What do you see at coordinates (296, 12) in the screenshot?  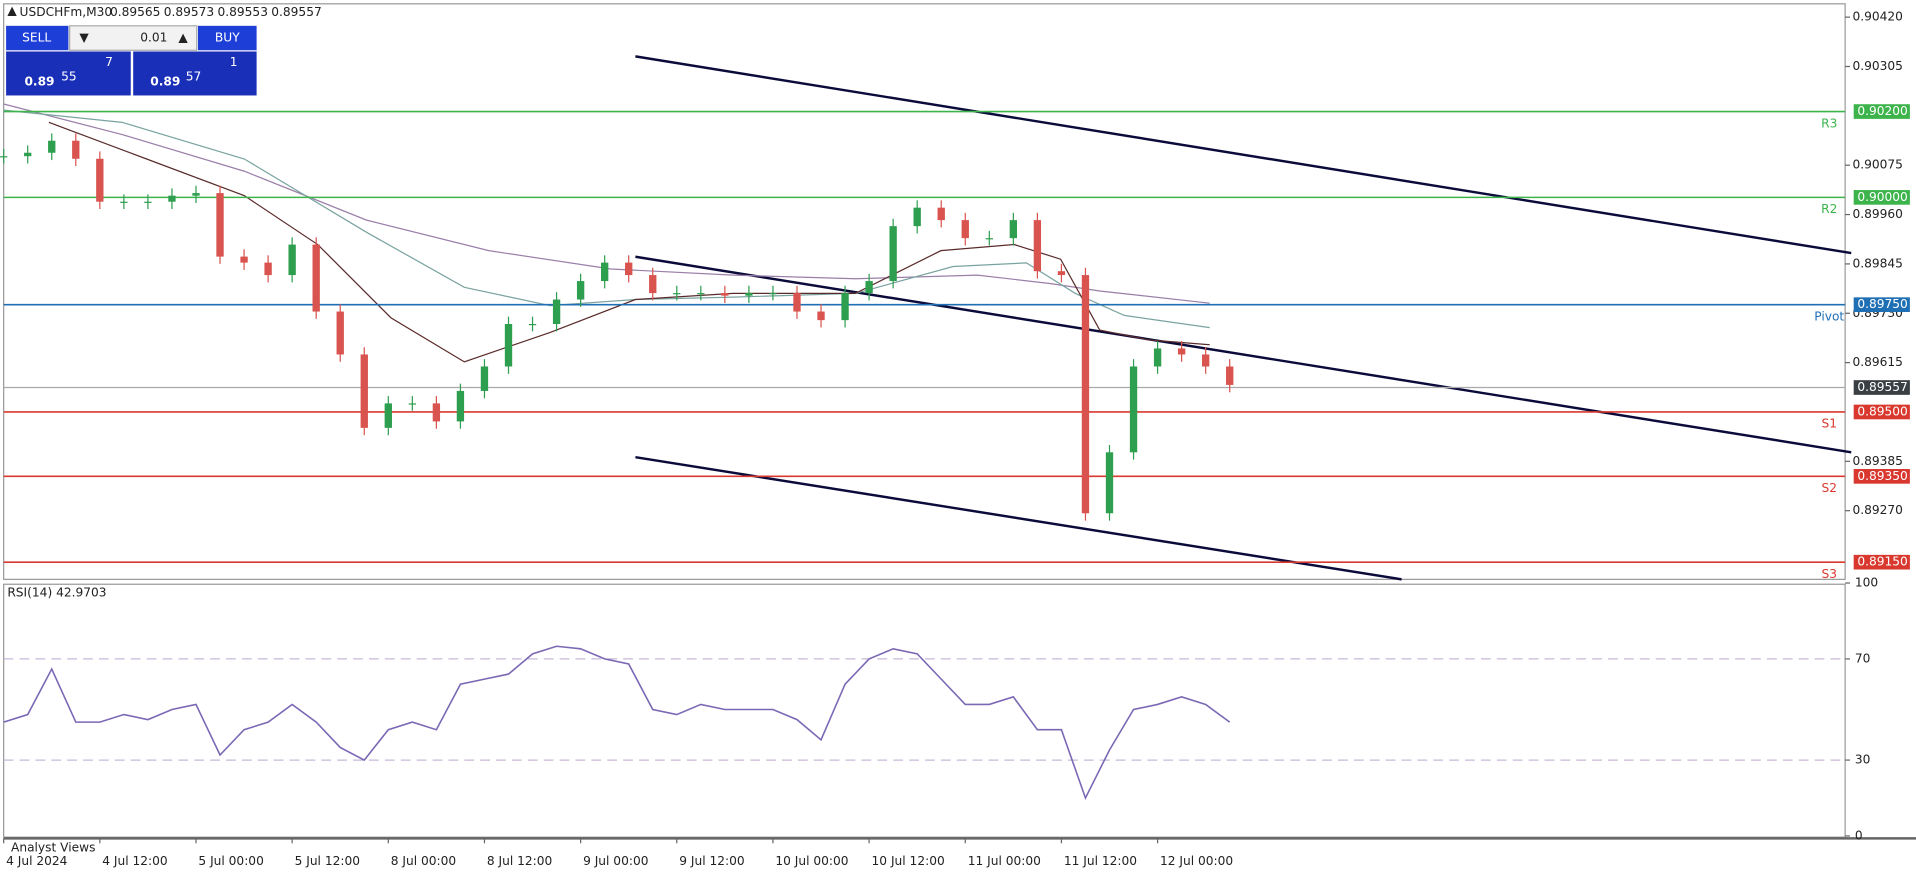 I see `quote: 0.89557` at bounding box center [296, 12].